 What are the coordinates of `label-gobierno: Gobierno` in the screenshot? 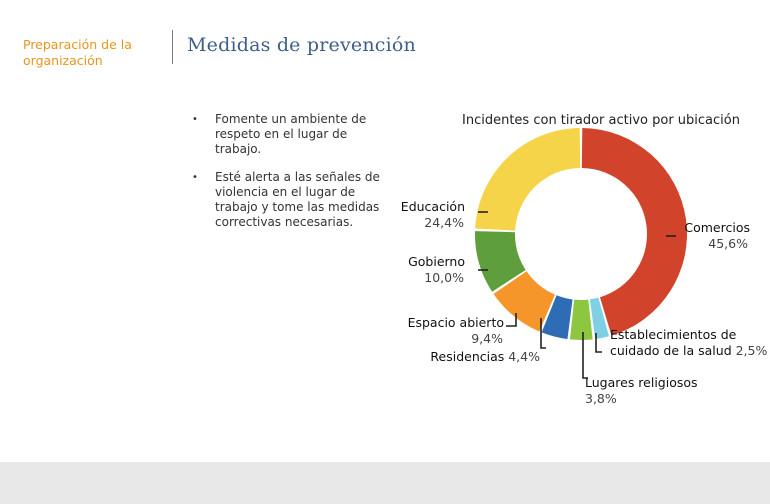 It's located at (436, 261).